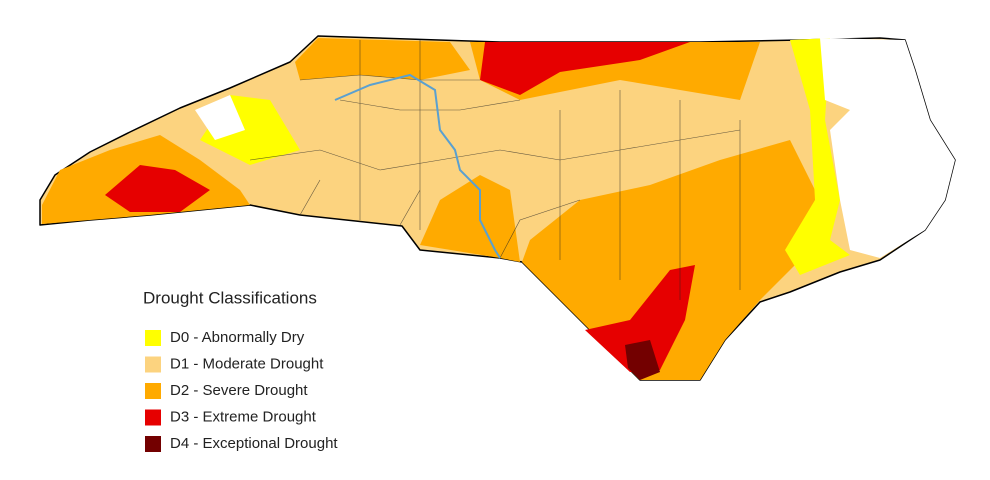 This screenshot has width=990, height=480. Describe the element at coordinates (237, 337) in the screenshot. I see `legend-label: D0 - Abnormally Dry` at that location.